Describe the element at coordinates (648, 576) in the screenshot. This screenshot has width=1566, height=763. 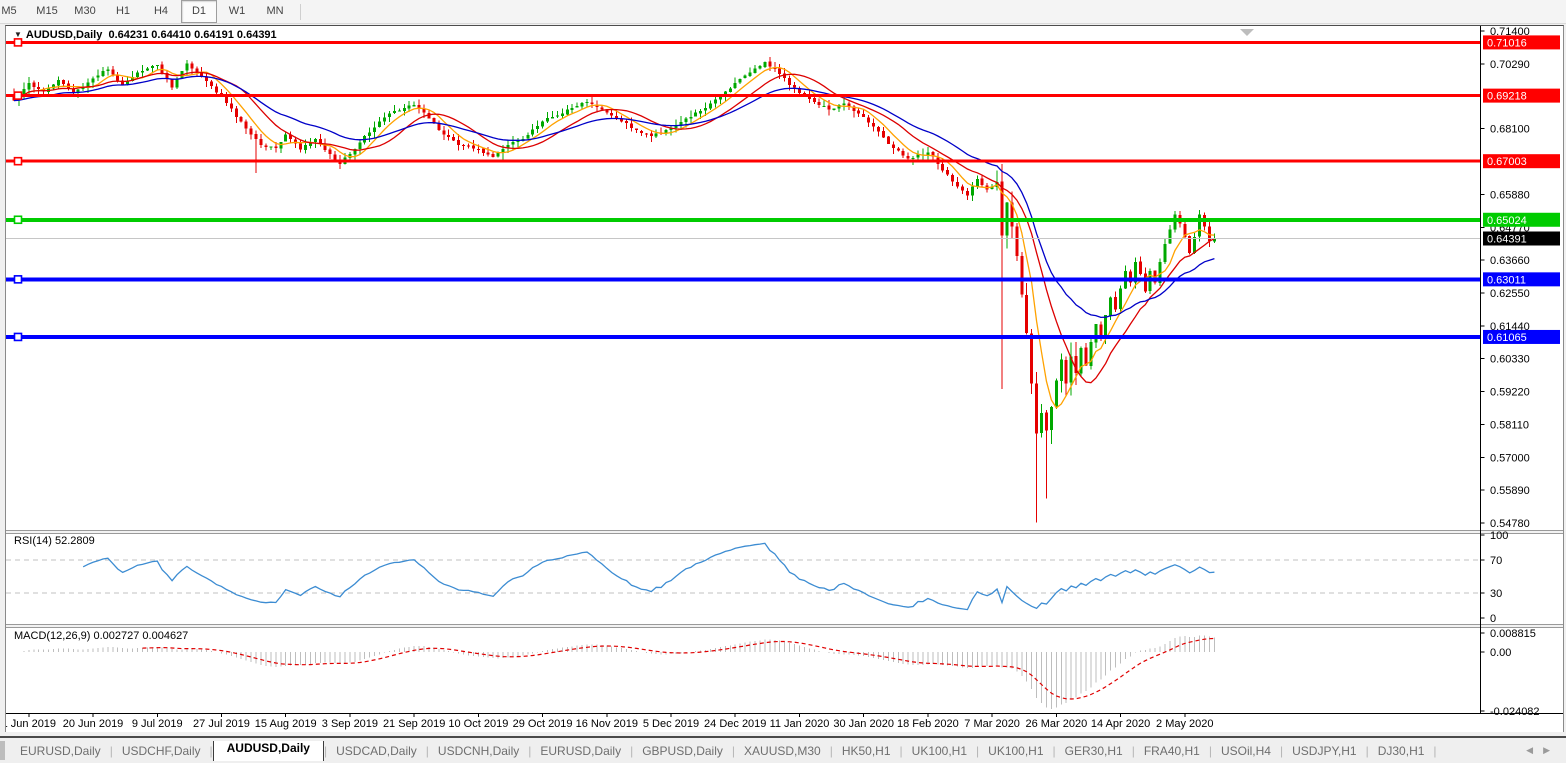
I see `rsi-line` at that location.